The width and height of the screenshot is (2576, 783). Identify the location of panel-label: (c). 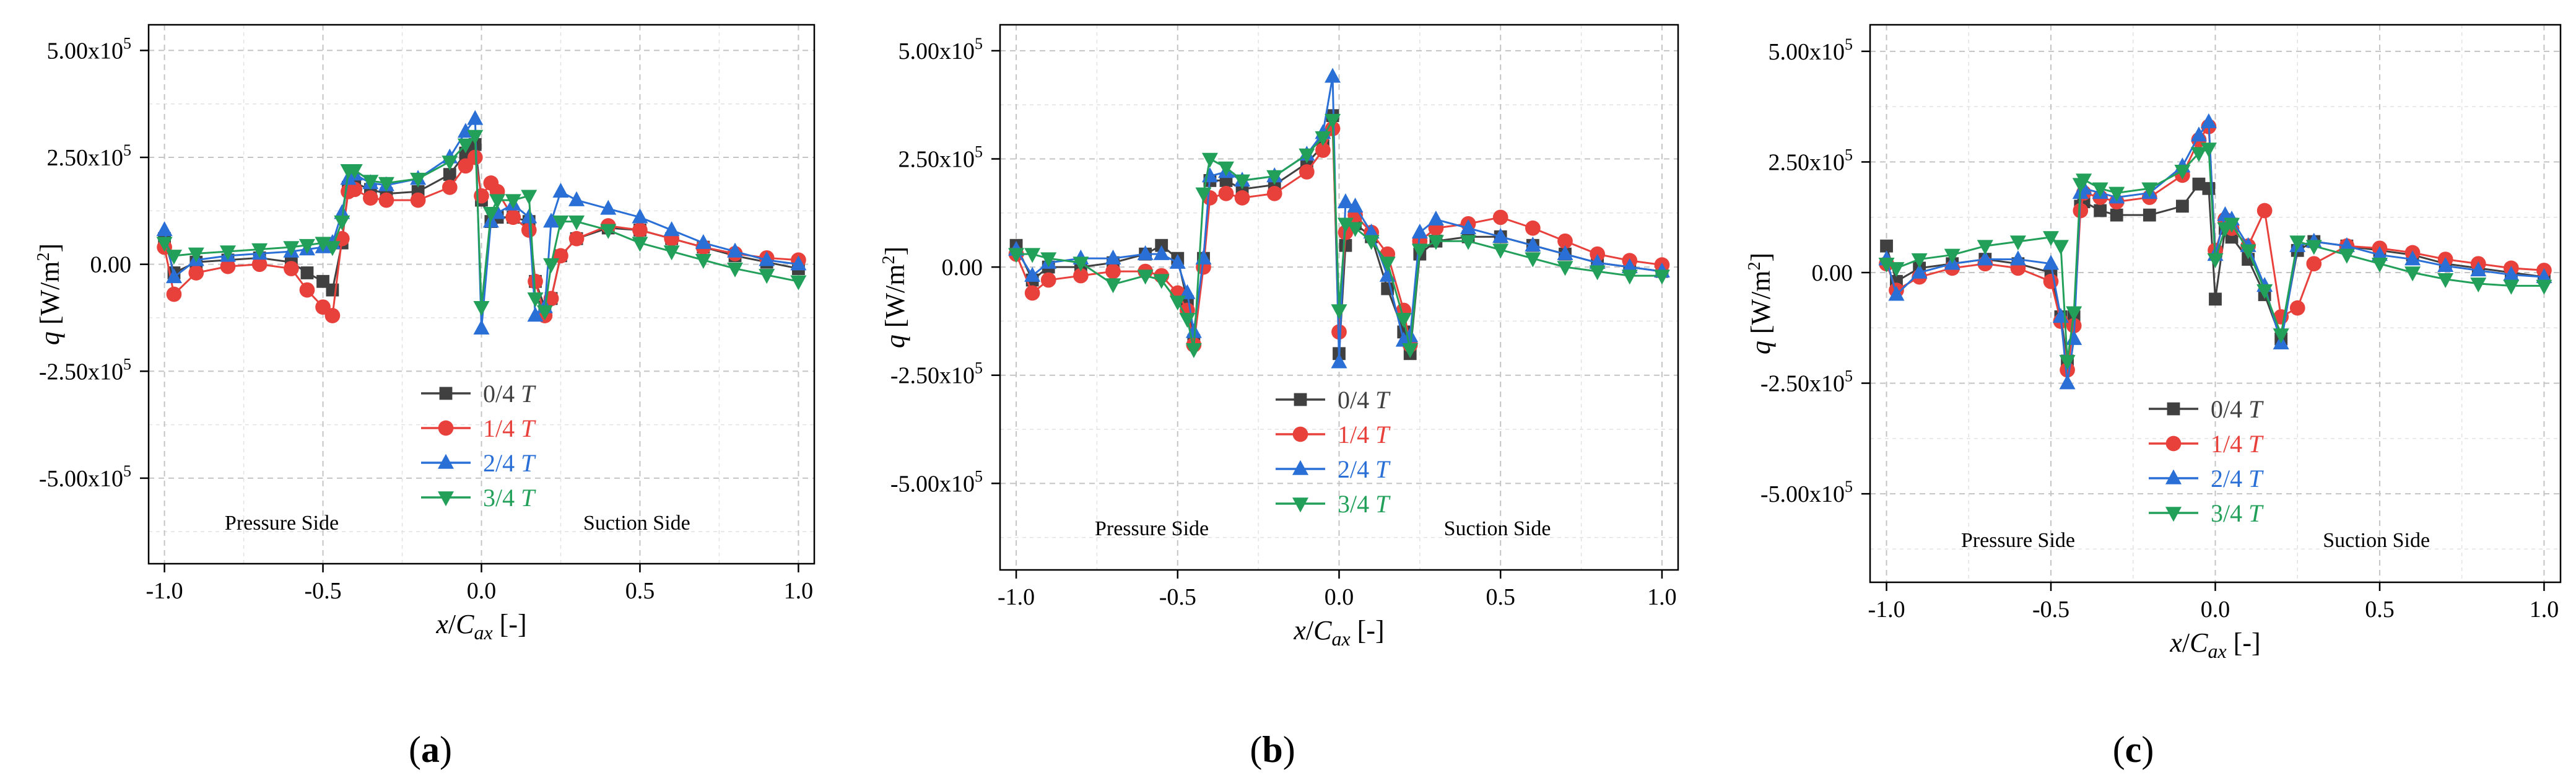
(2133, 749).